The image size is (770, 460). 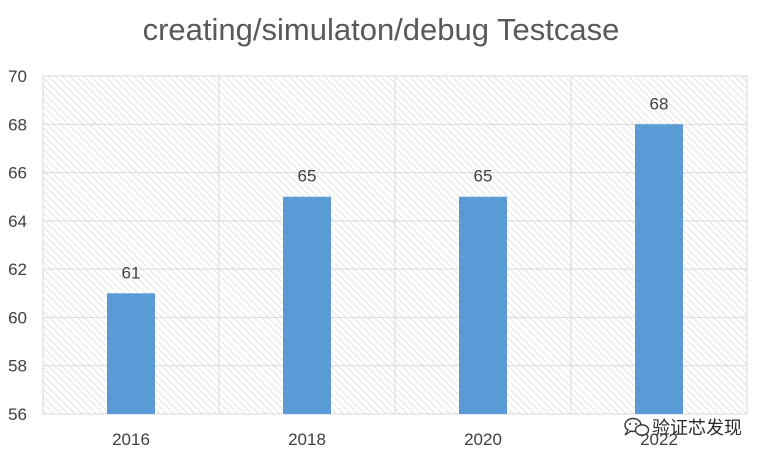 What do you see at coordinates (381, 29) in the screenshot?
I see `chart-title: creating/simulaton/debug Testcase` at bounding box center [381, 29].